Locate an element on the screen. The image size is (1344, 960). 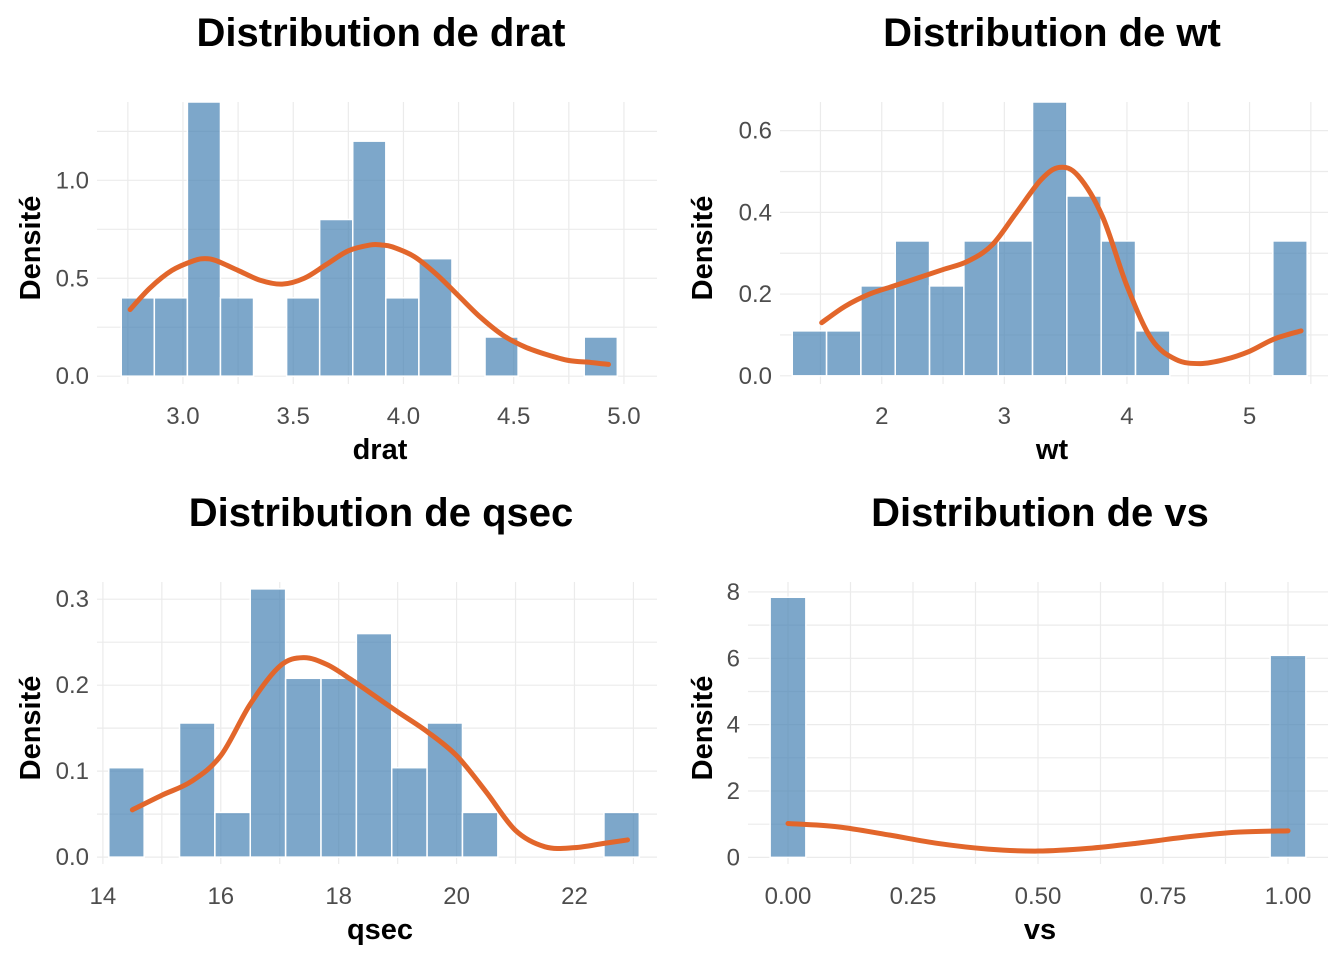
y-tick-label: 0.3 is located at coordinates (72, 599).